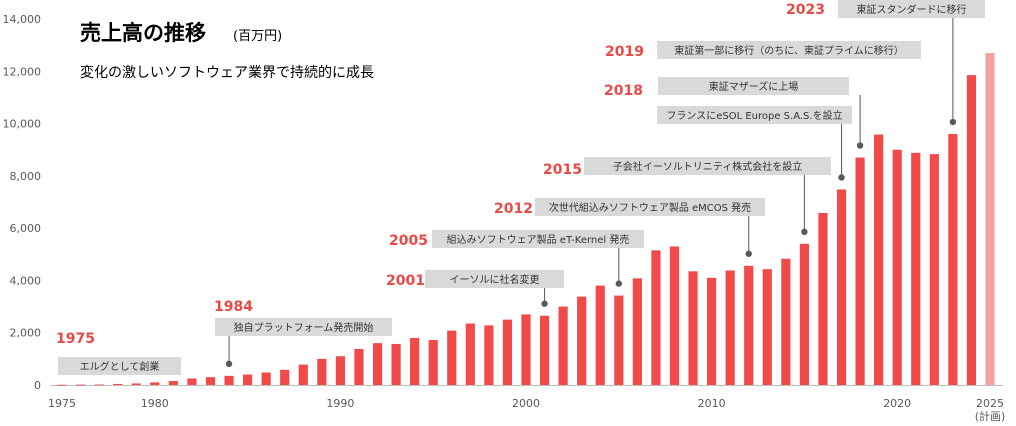  What do you see at coordinates (285, 377) in the screenshot?
I see `bar-1987` at bounding box center [285, 377].